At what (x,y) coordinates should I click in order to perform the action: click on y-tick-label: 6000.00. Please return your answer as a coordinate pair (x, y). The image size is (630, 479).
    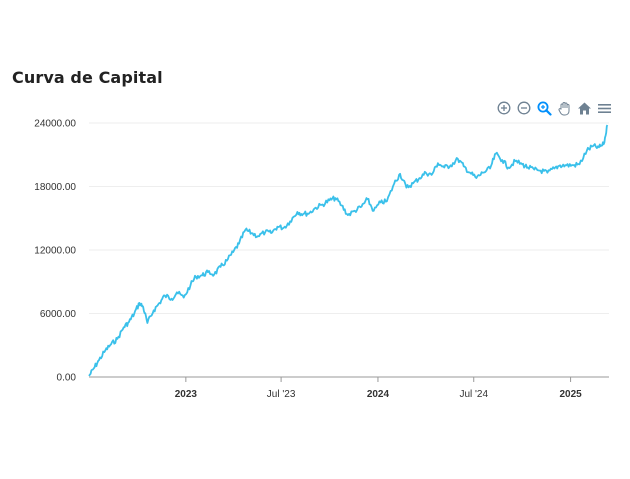
    Looking at the image, I should click on (58, 314).